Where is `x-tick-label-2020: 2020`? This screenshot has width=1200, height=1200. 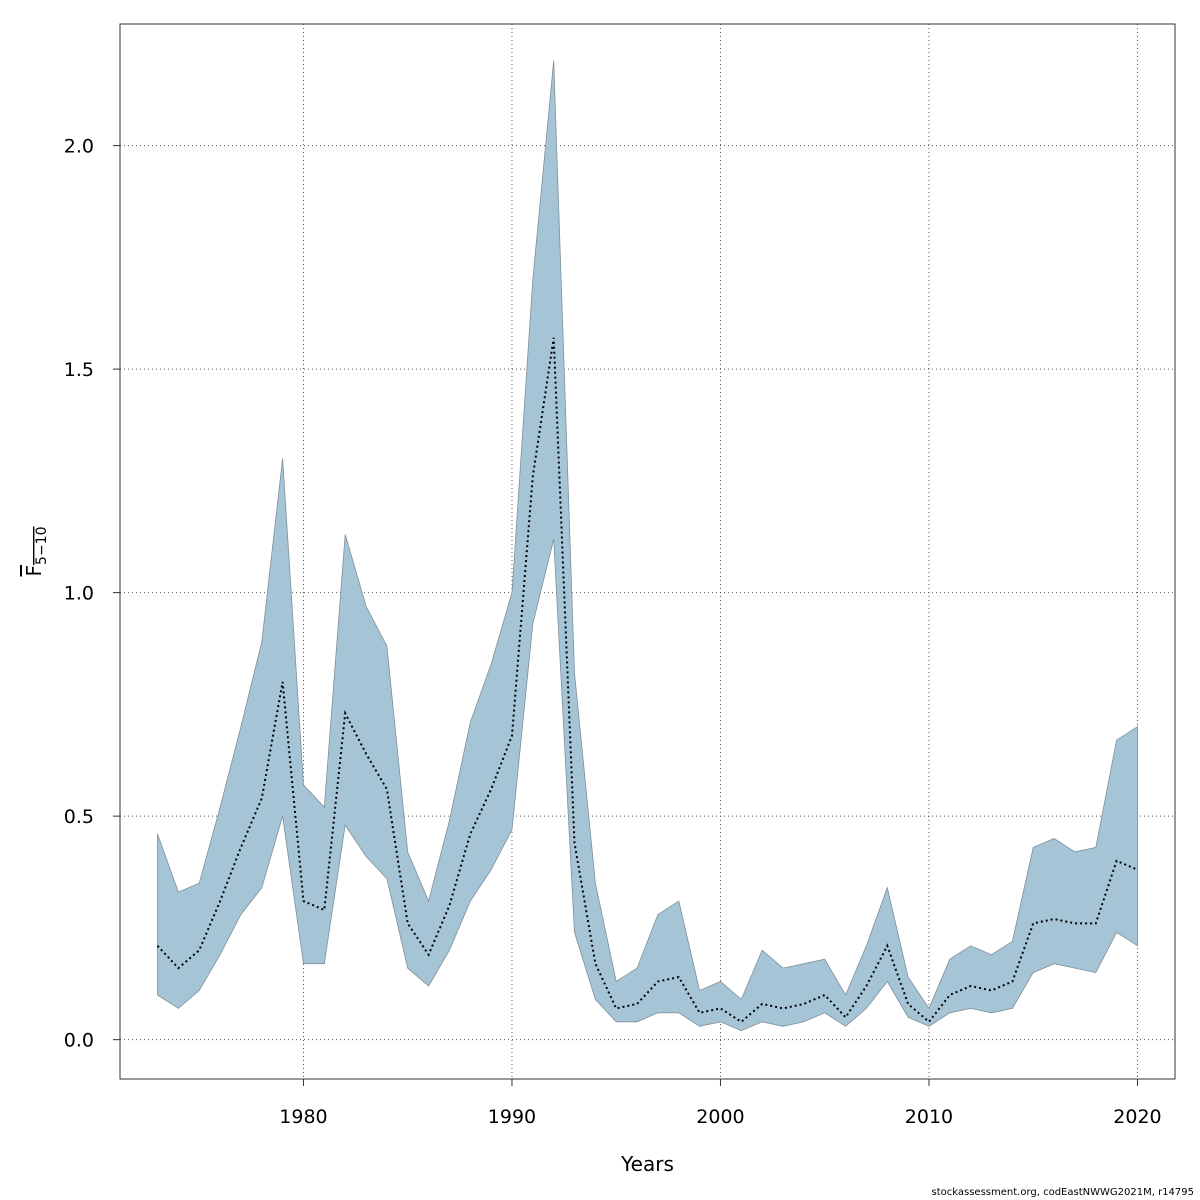
x-tick-label-2020: 2020 is located at coordinates (1137, 1117).